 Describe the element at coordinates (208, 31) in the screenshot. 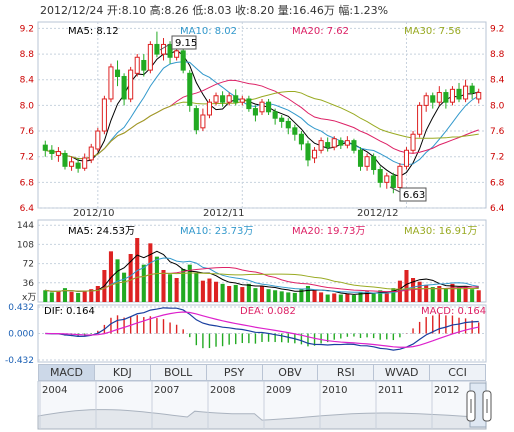

I see `legend-ma10: MA10: 8.02` at that location.